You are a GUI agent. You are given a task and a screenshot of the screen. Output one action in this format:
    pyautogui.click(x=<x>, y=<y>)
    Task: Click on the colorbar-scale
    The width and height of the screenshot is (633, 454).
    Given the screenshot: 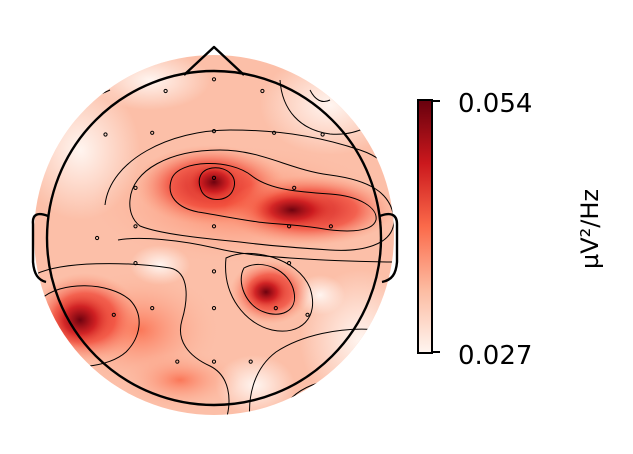 What is the action you would take?
    pyautogui.click(x=425, y=226)
    